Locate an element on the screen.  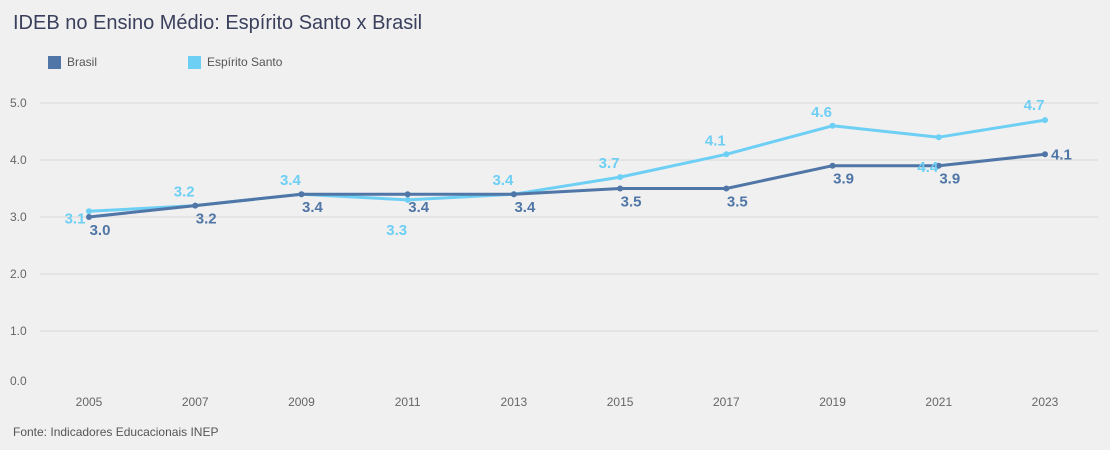
legend-item-espirito-santo: Espírito Santo is located at coordinates (235, 62).